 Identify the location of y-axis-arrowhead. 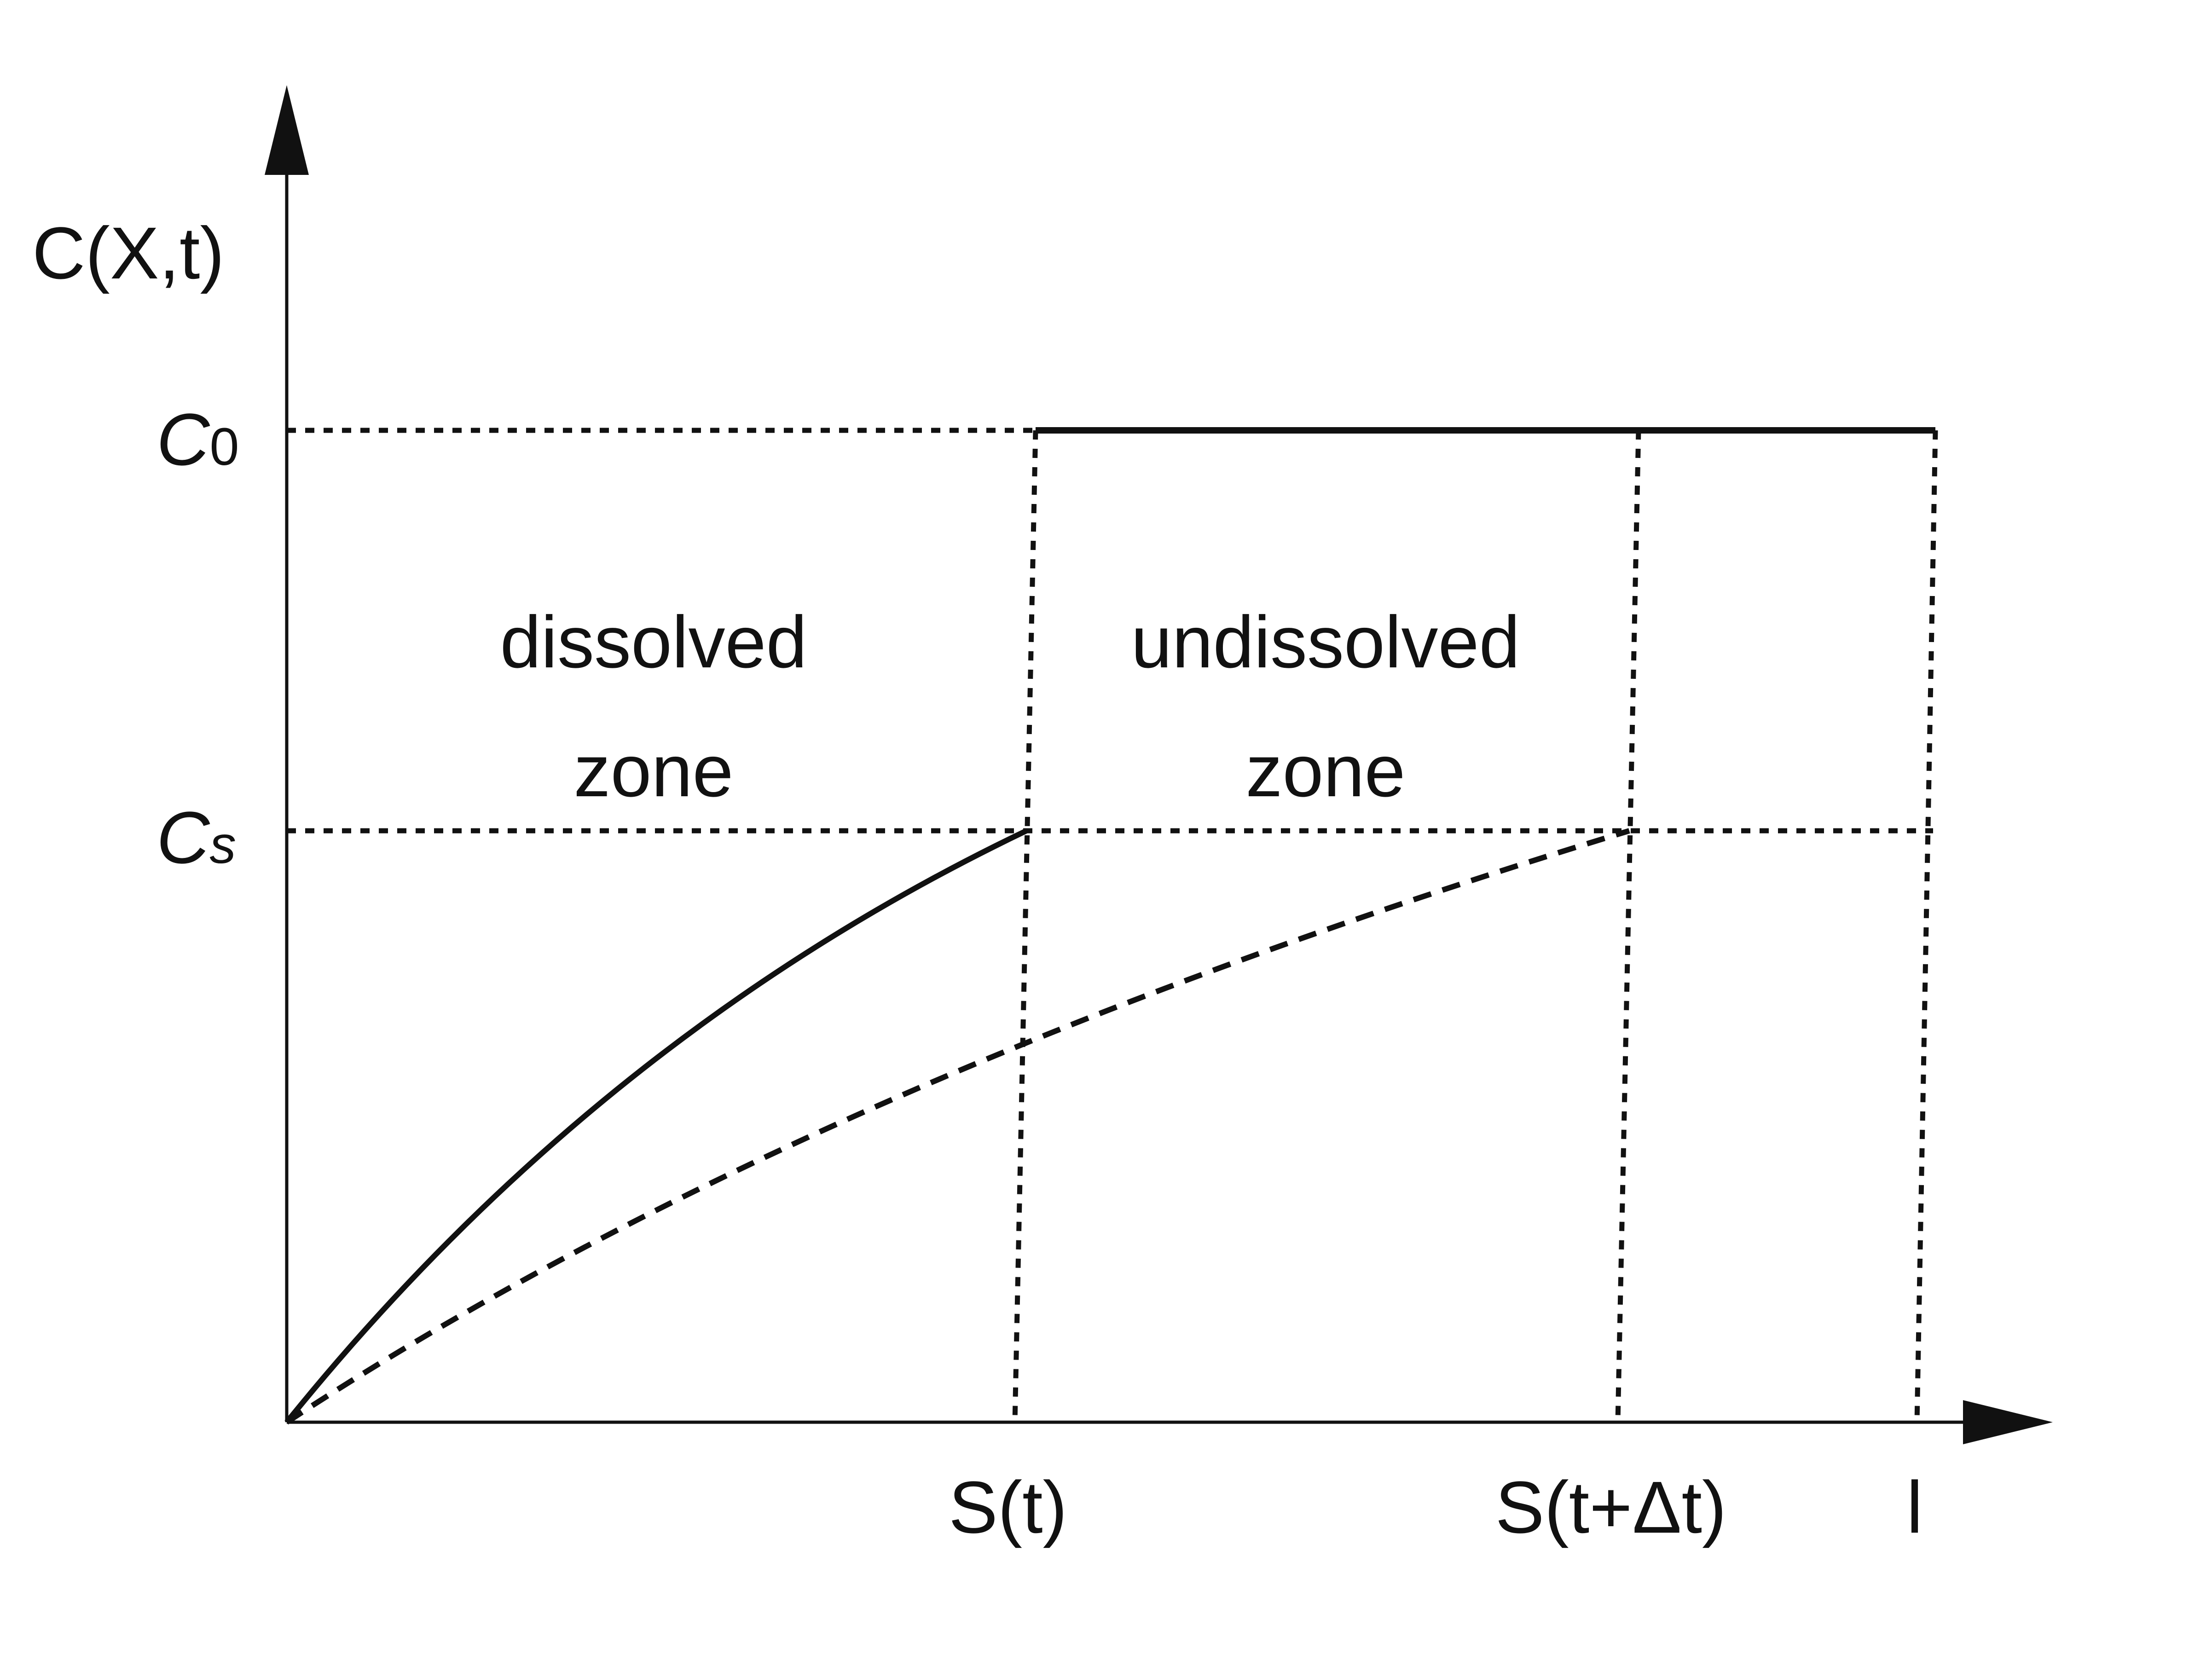
(287, 130).